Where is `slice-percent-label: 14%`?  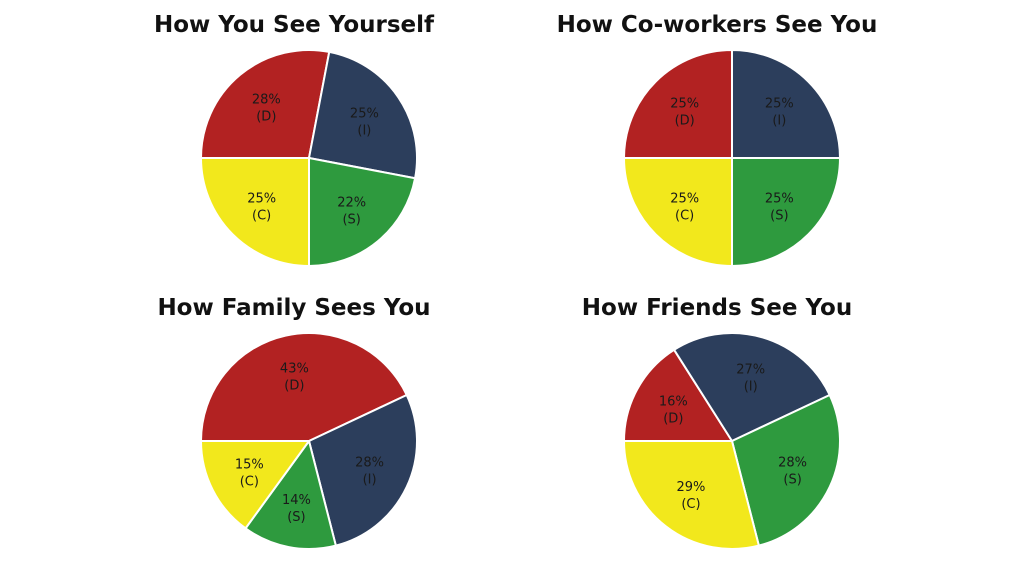
slice-percent-label: 14% is located at coordinates (296, 500).